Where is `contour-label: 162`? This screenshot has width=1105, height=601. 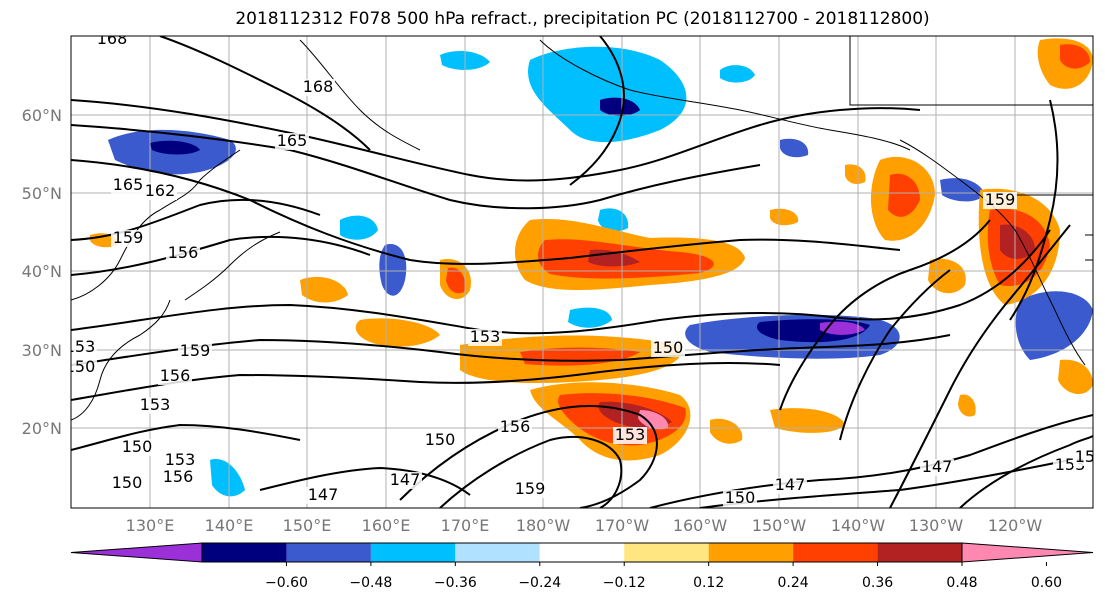
contour-label: 162 is located at coordinates (160, 190).